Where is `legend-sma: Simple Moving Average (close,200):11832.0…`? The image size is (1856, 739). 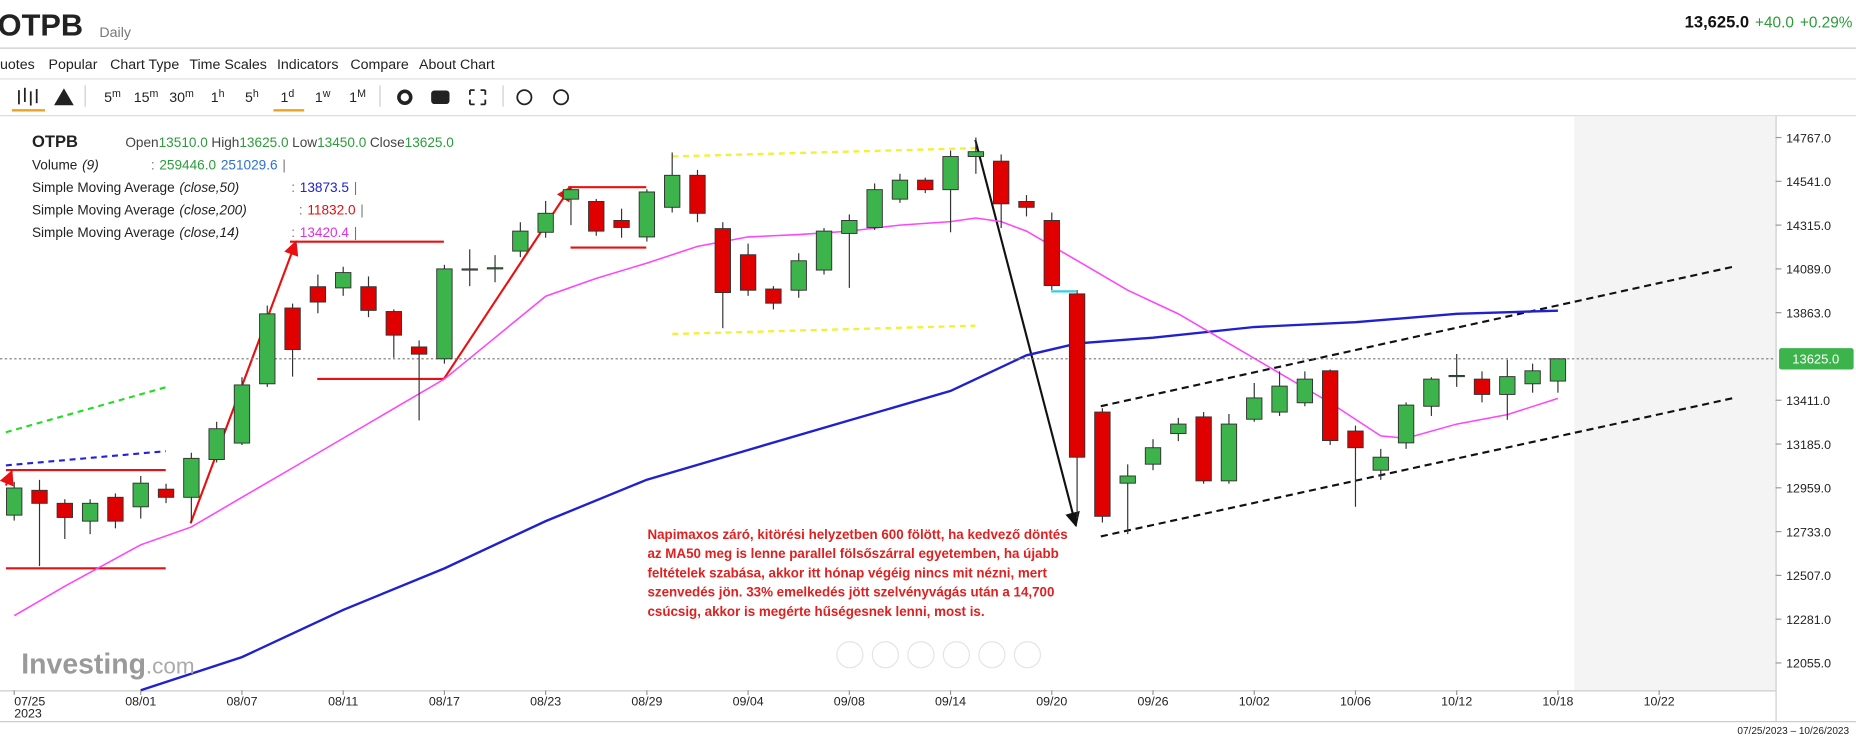 legend-sma: Simple Moving Average (close,200):11832.0… is located at coordinates (198, 209).